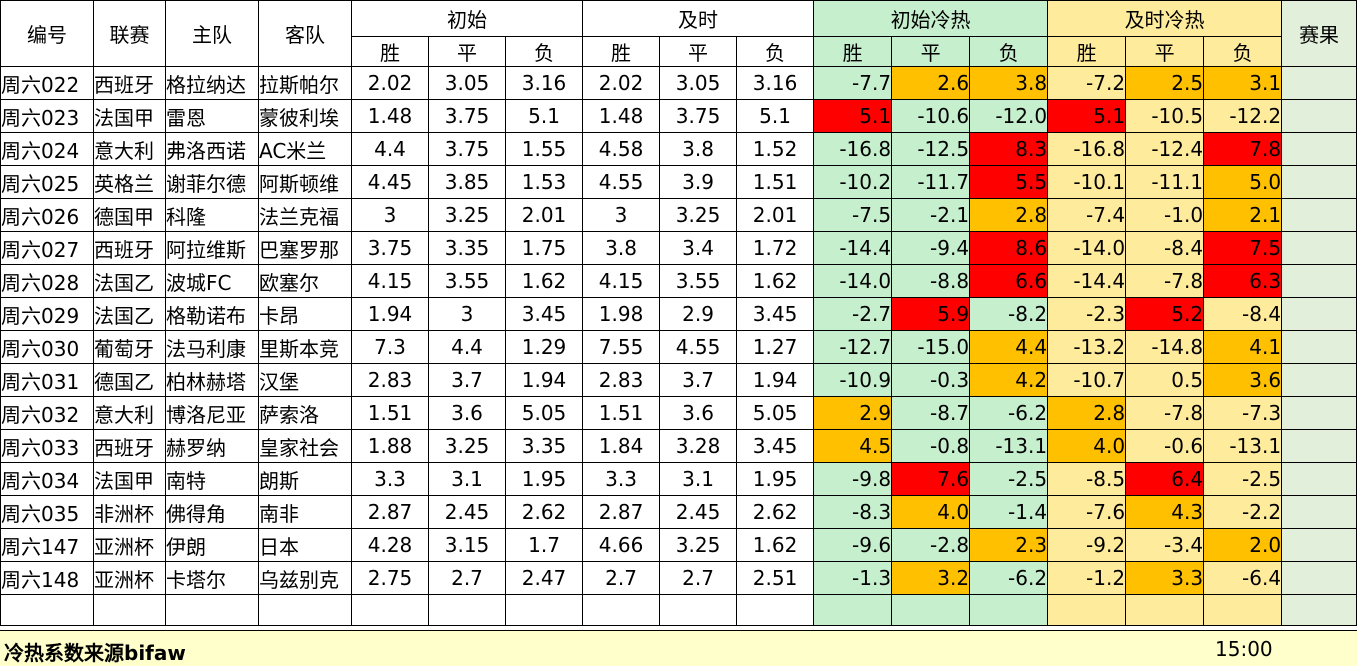 This screenshot has height=666, width=1357. I want to click on cell-lheat-loss: 5.0, so click(1243, 182).